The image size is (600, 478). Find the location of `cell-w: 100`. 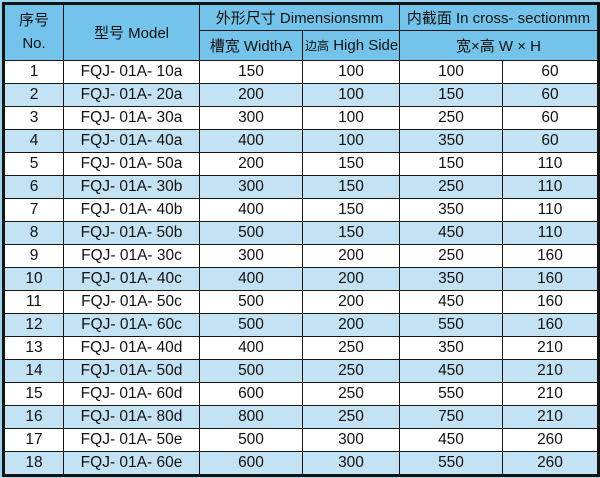

cell-w: 100 is located at coordinates (451, 72).